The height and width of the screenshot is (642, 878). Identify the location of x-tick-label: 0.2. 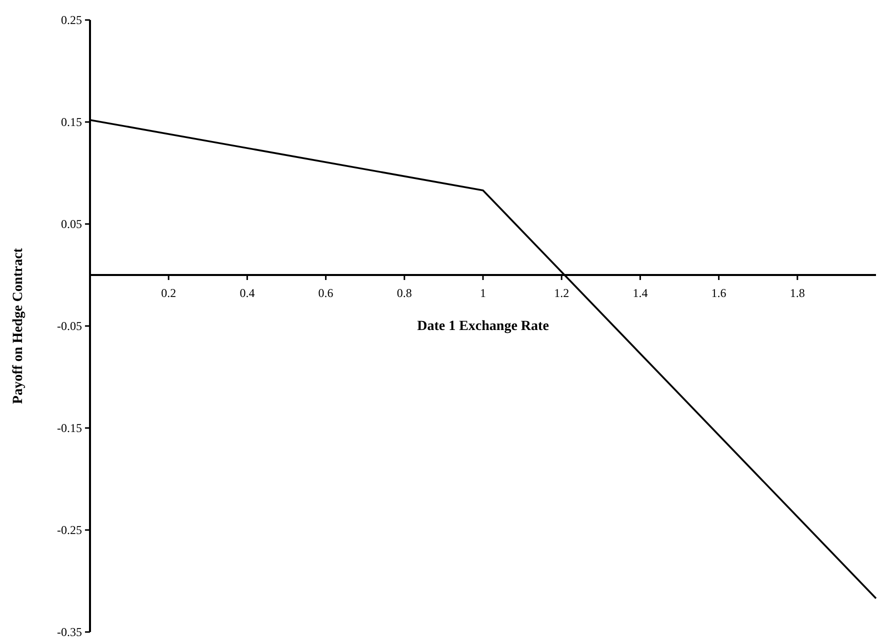
(168, 293).